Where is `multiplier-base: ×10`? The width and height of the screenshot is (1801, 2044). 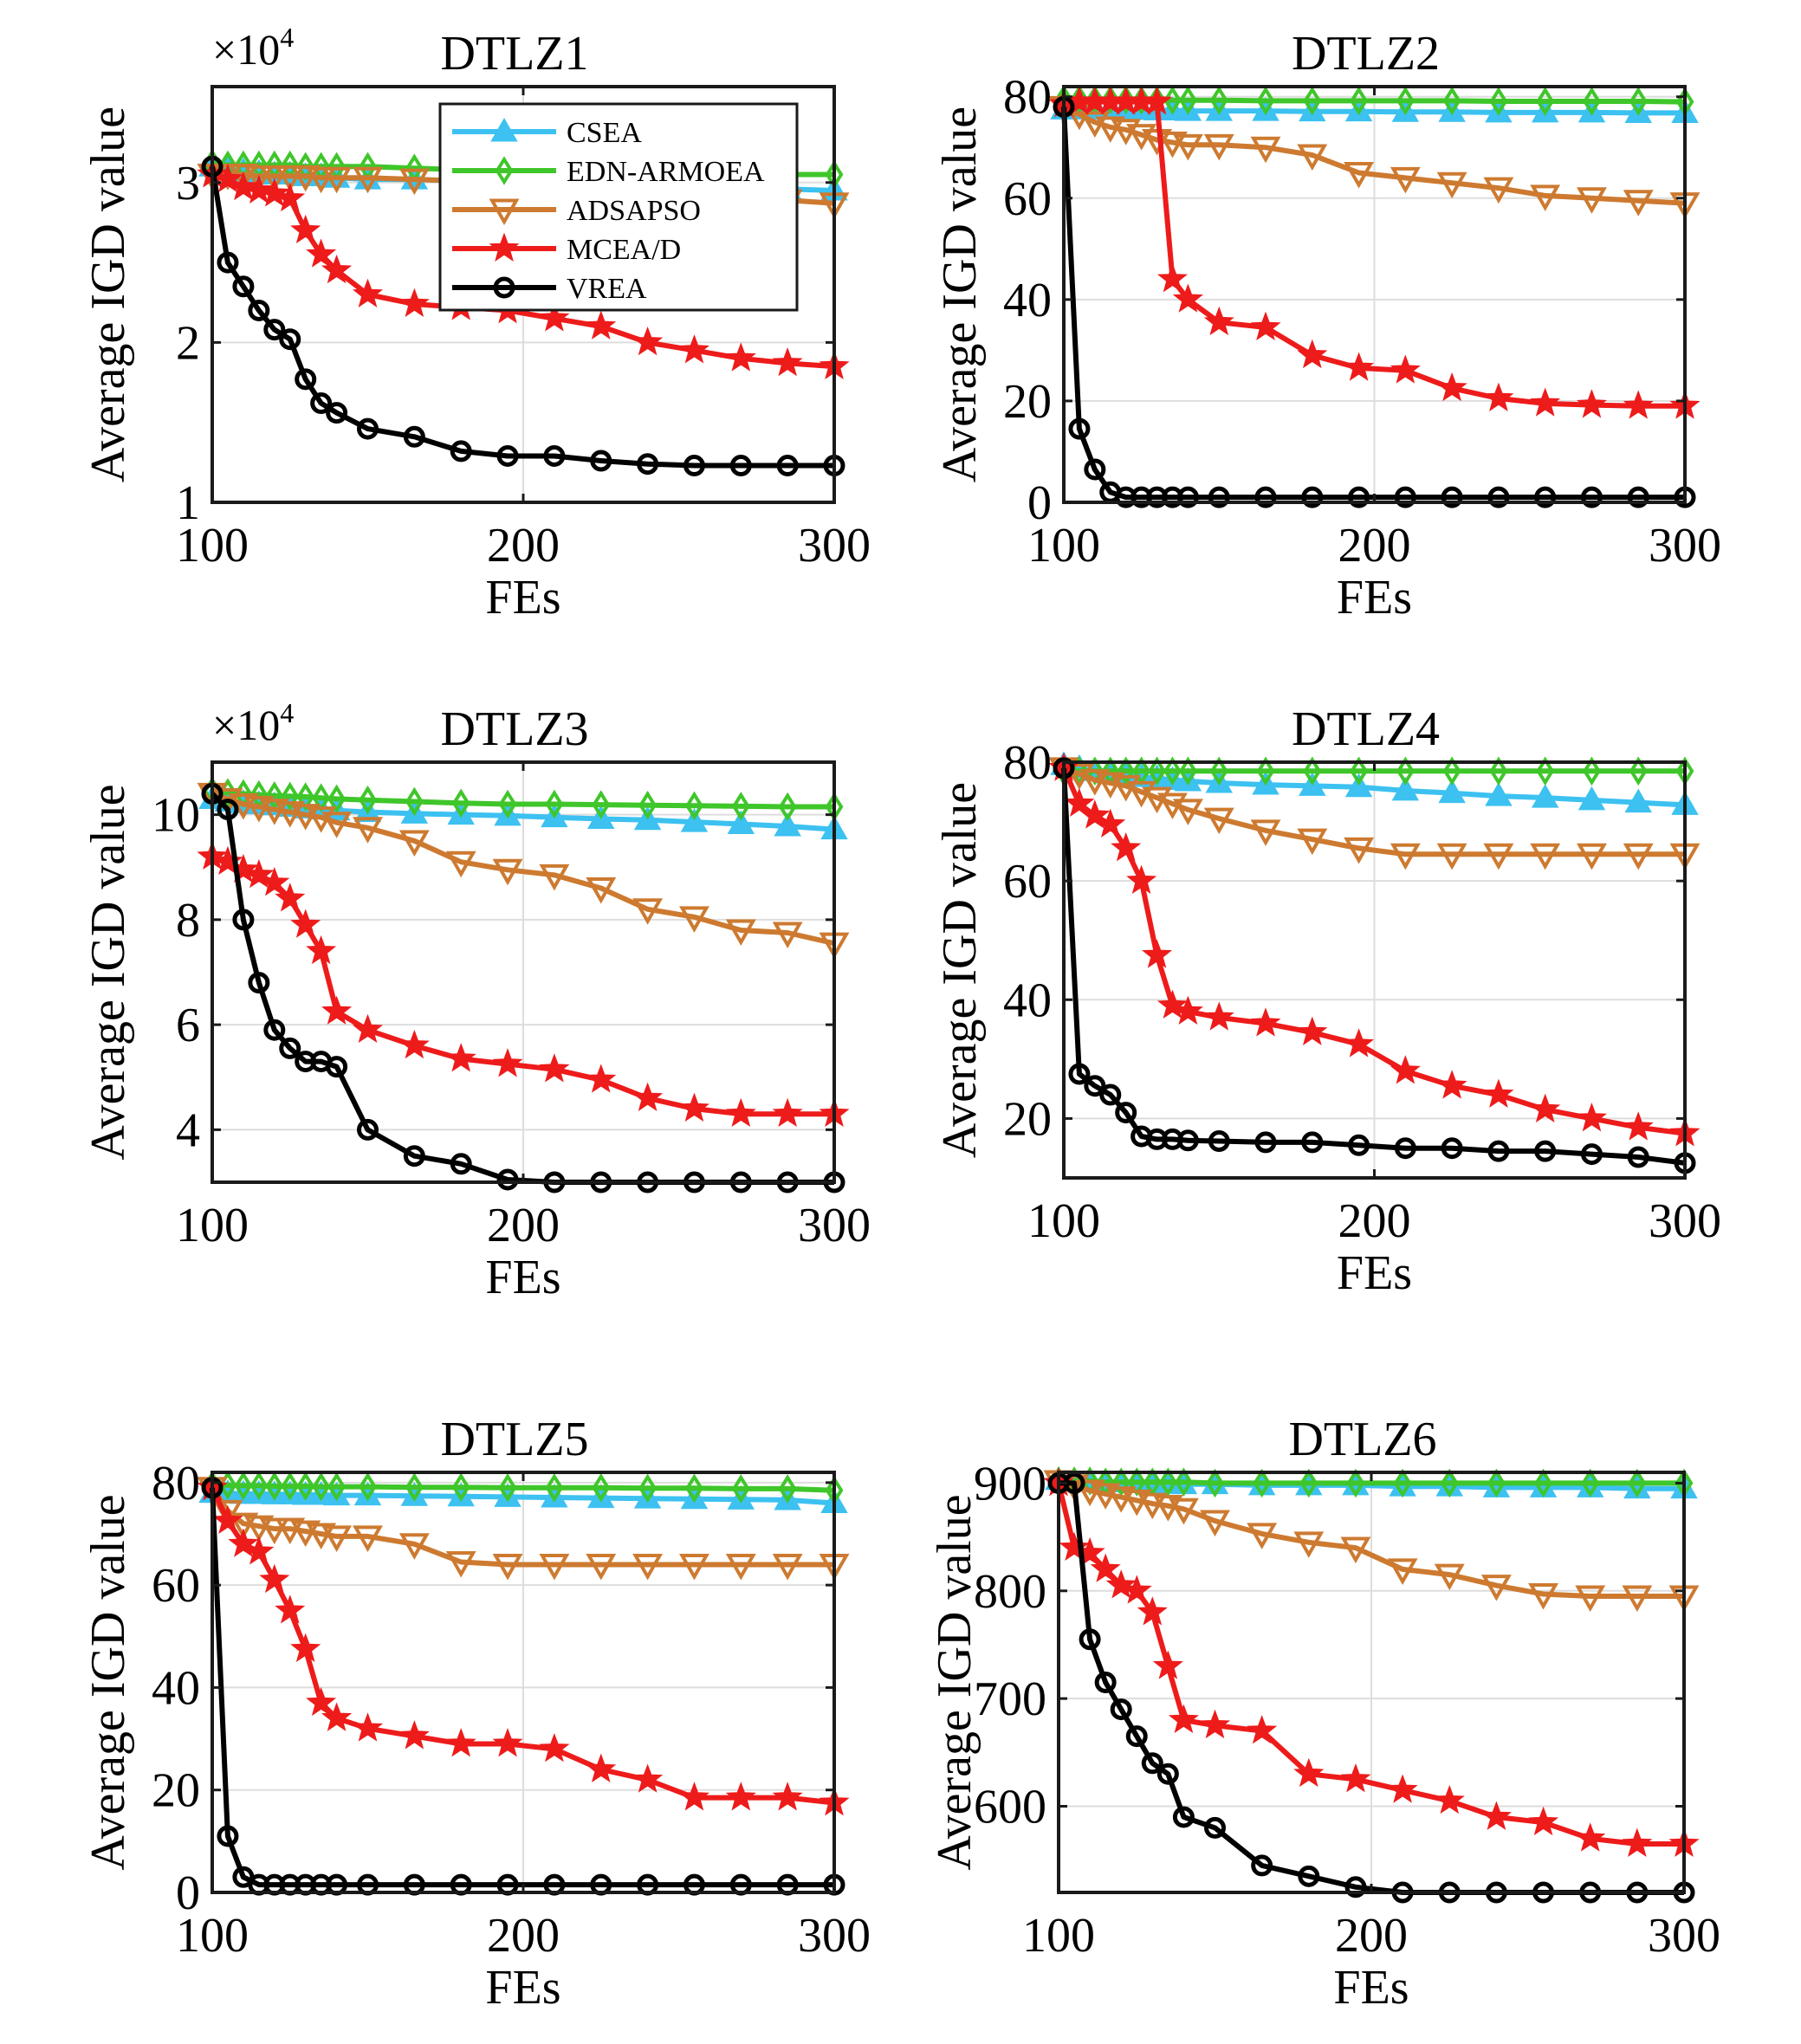 multiplier-base: ×10 is located at coordinates (246, 49).